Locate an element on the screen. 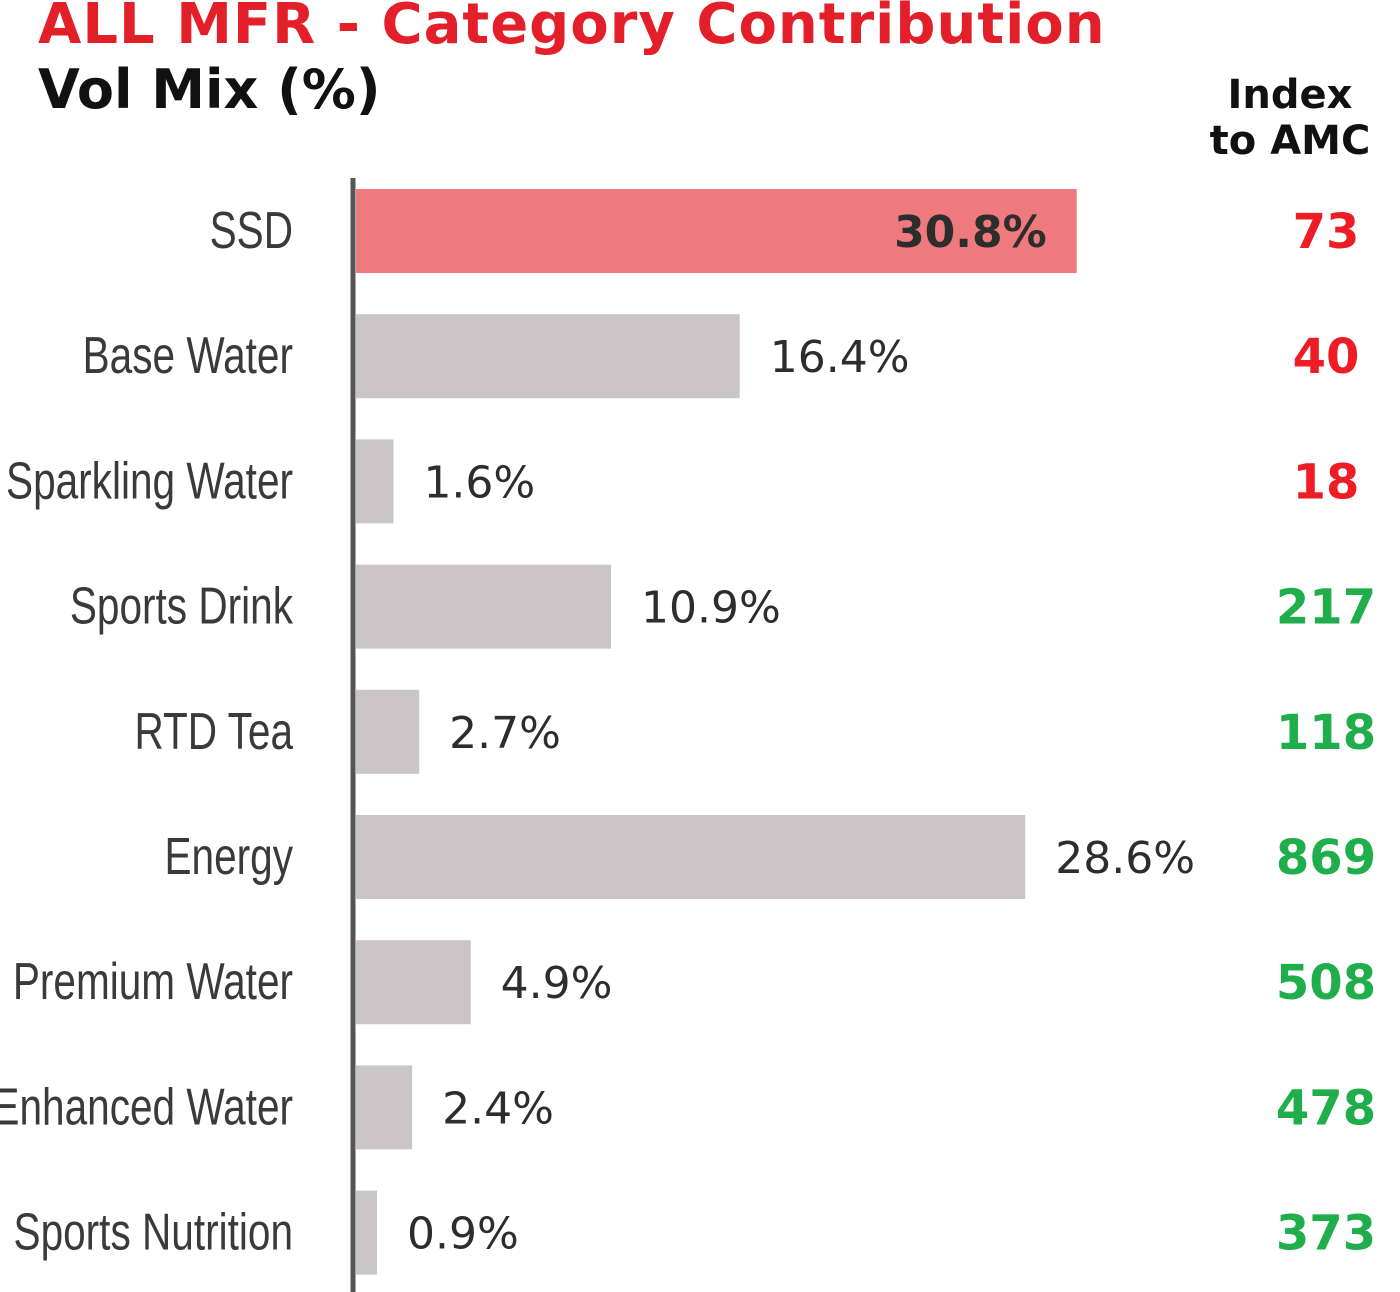 This screenshot has height=1292, width=1400. value-label: 28.6% is located at coordinates (1125, 858).